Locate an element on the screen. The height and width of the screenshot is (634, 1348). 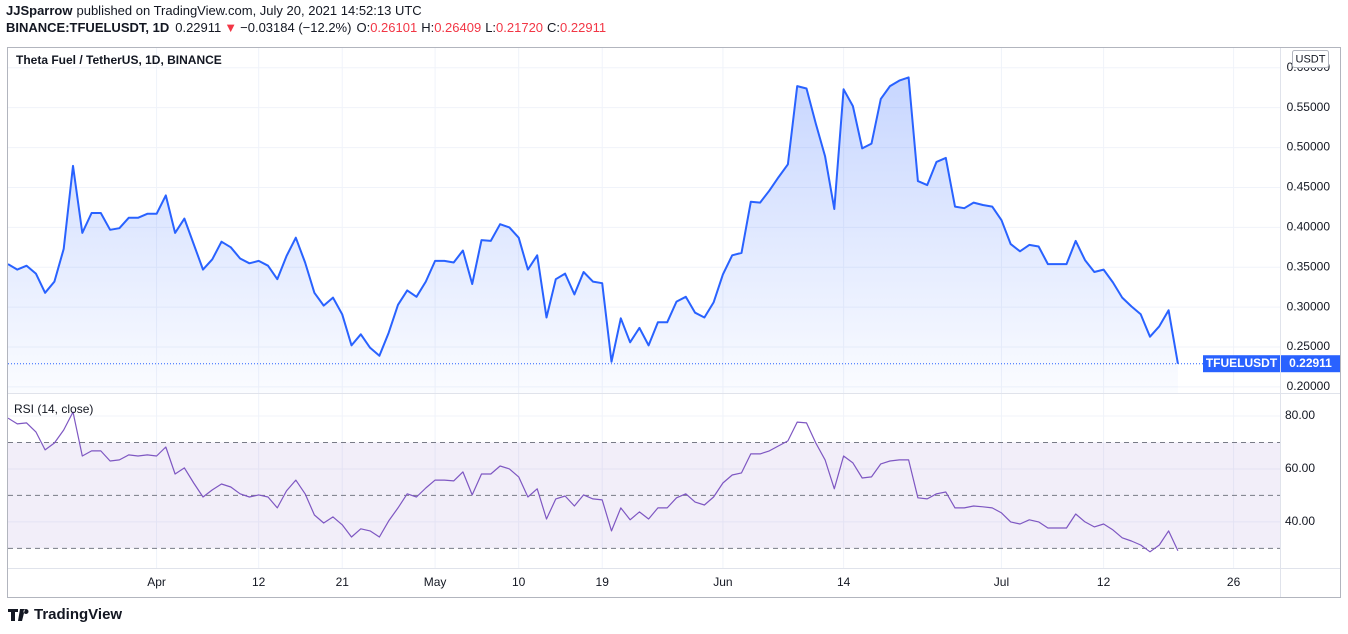
last-price-value: 0.22911 is located at coordinates (1310, 363).